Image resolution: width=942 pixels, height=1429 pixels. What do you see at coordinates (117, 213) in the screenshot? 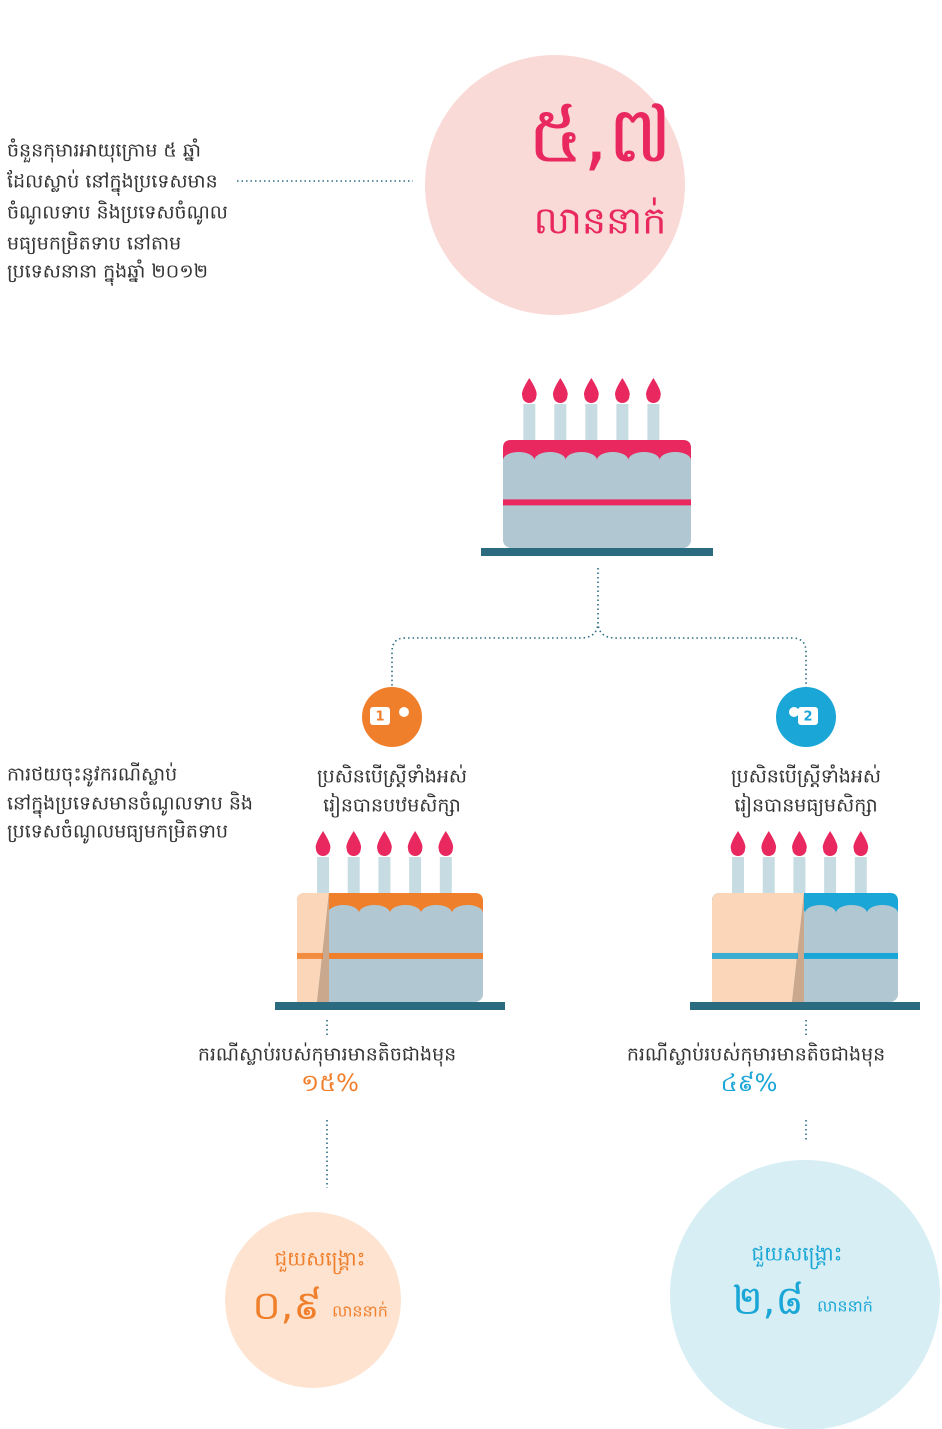
I see `intro-line: ចំណូលទាប និងប្រទេសចំណូល` at bounding box center [117, 213].